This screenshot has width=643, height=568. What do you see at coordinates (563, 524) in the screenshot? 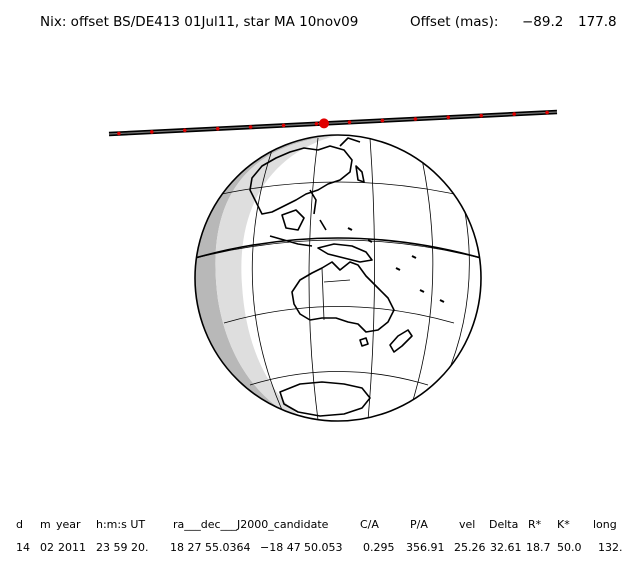
I see `col-header-kstar: K*` at bounding box center [563, 524].